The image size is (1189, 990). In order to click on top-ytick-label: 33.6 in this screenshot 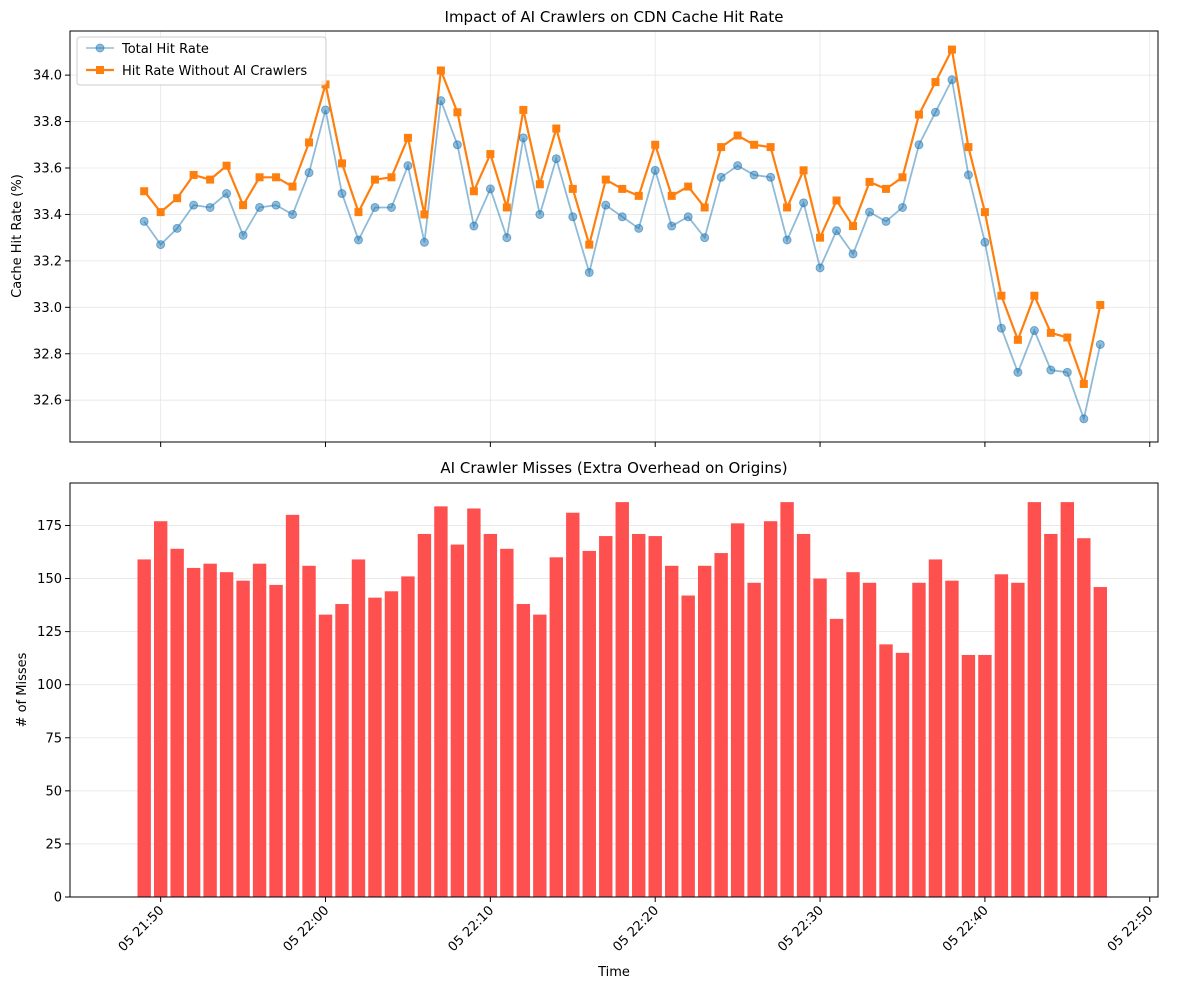, I will do `click(47, 169)`.